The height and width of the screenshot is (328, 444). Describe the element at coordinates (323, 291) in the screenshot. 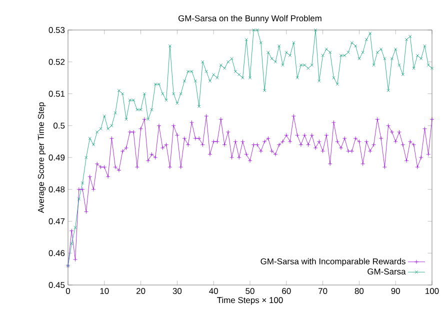

I see `x-tick-label: 70` at that location.